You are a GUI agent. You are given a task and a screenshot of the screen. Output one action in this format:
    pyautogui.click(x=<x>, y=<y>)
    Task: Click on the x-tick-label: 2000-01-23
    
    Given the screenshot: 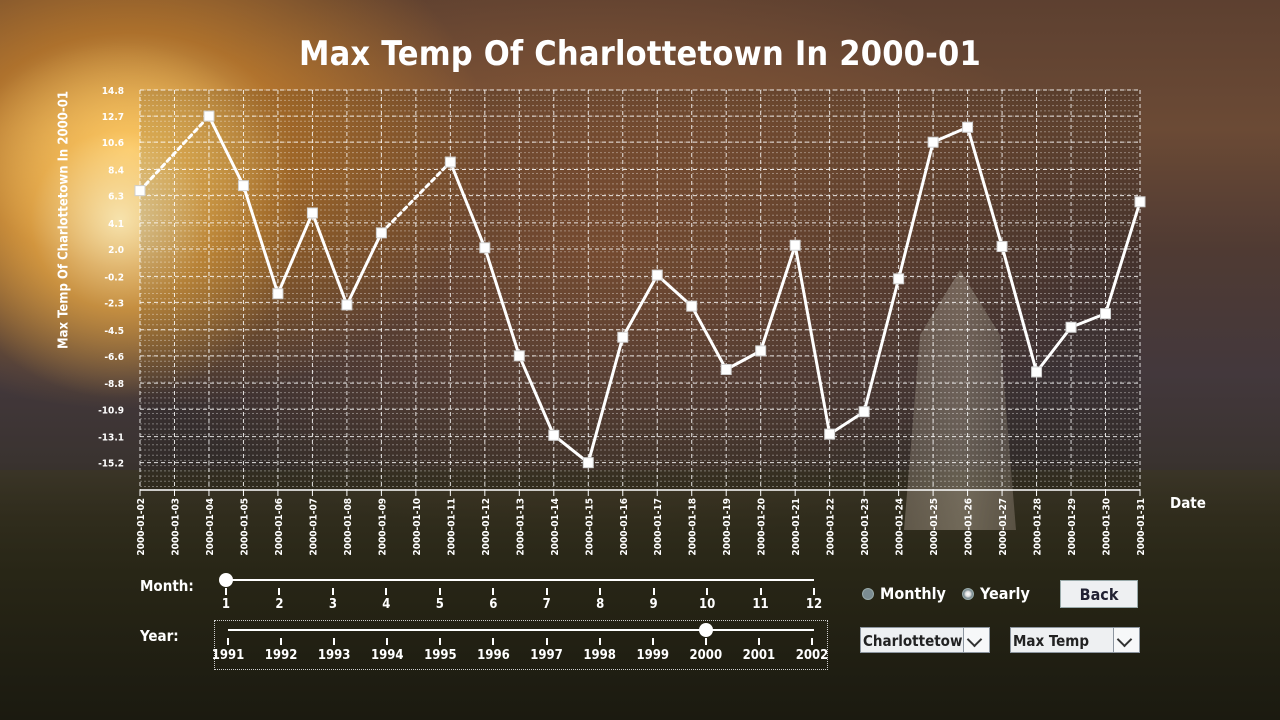 What is the action you would take?
    pyautogui.click(x=865, y=527)
    